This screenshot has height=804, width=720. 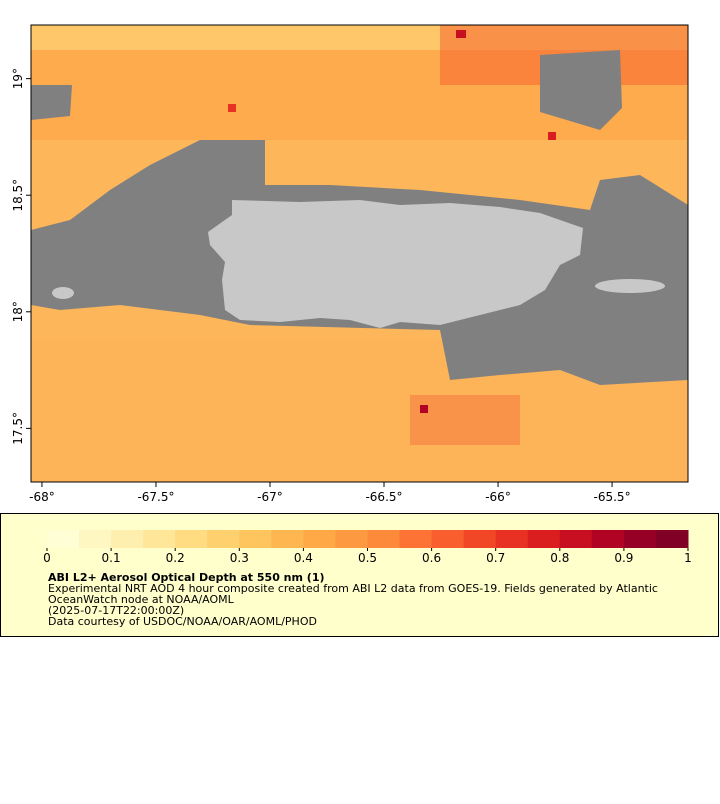 I want to click on colorbar-tick-label: 0, so click(x=47, y=558).